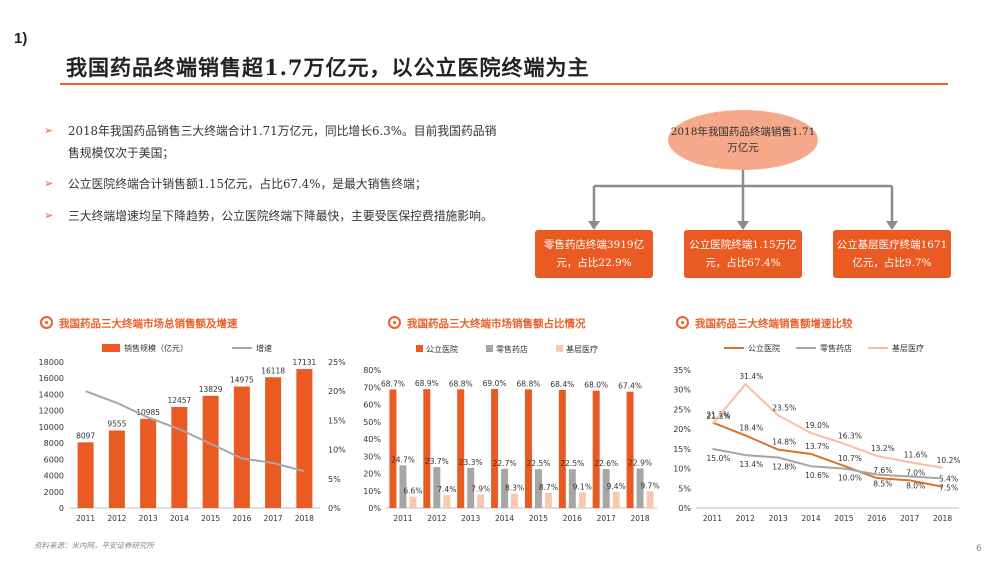 The height and width of the screenshot is (563, 1000). What do you see at coordinates (337, 391) in the screenshot?
I see `y2-tick-label: 20%` at bounding box center [337, 391].